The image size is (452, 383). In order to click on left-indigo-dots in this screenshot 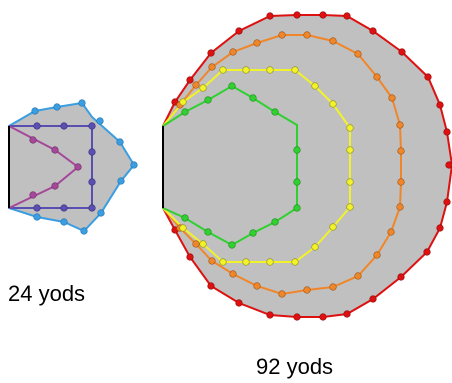, I will do `click(64, 167)`.